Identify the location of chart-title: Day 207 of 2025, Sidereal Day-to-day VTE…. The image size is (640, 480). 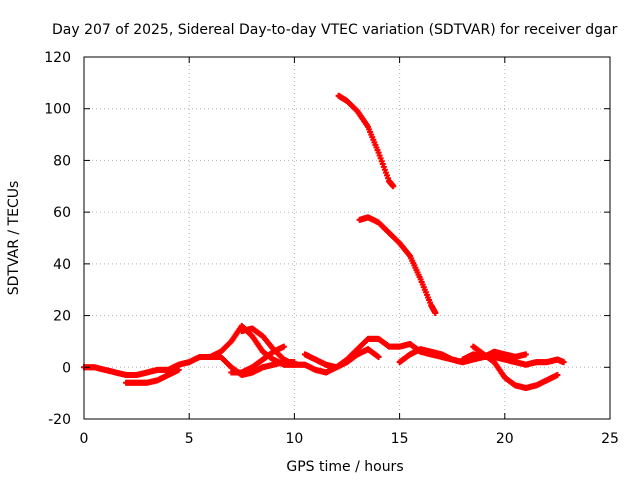
(335, 30).